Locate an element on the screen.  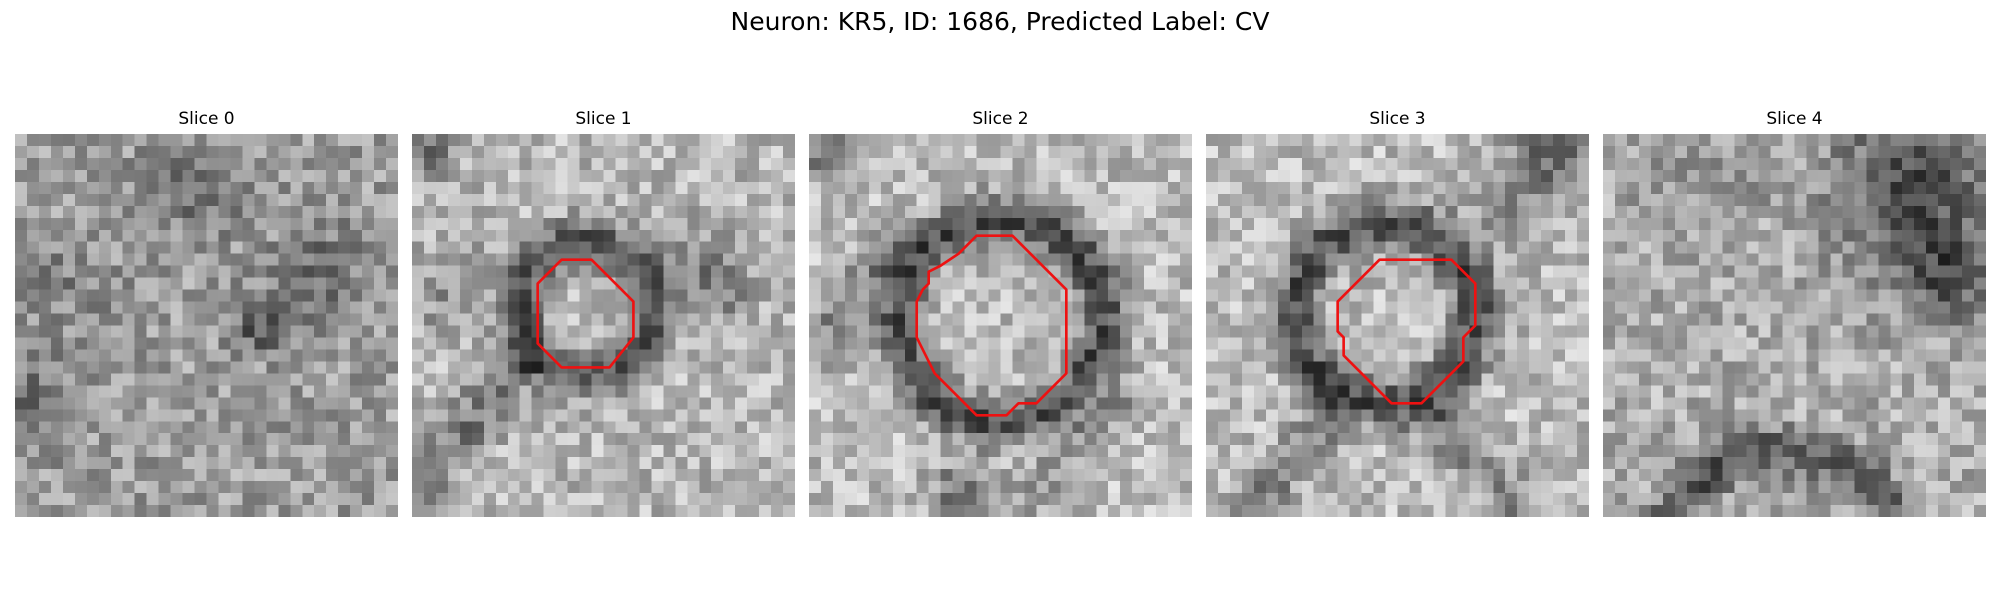
slice-title: Slice 4 is located at coordinates (1794, 119).